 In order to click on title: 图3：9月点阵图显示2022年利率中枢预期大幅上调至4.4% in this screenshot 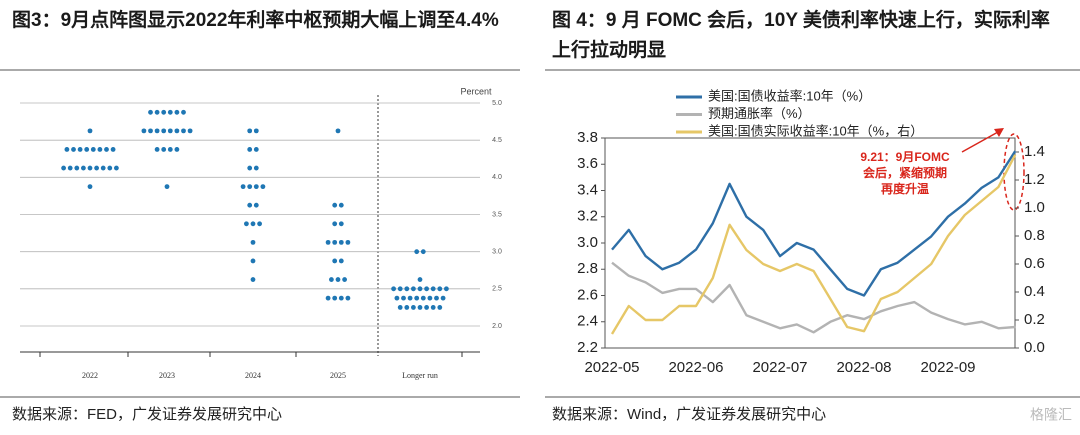, I will do `click(255, 20)`.